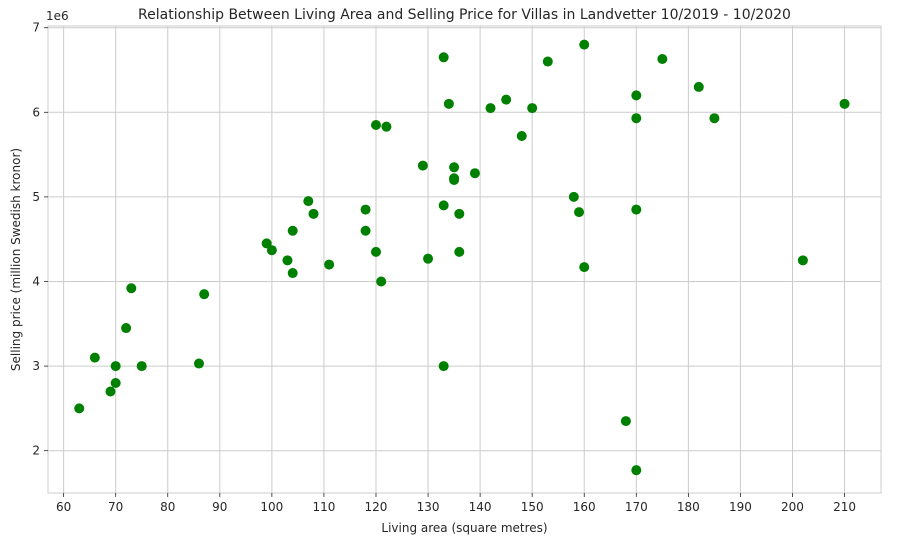 This screenshot has height=545, width=909. I want to click on x-tick-label: 210, so click(844, 507).